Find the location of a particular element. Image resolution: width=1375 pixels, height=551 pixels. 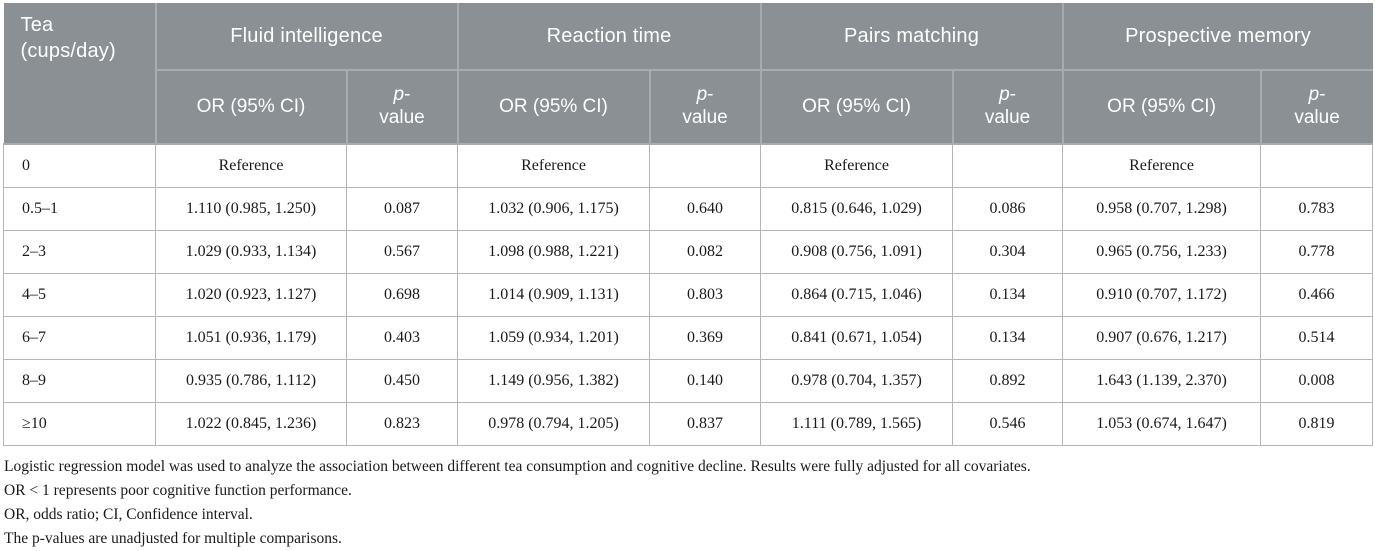

or-ci-cell: 0.908 (0.756, 1.091) is located at coordinates (857, 251).